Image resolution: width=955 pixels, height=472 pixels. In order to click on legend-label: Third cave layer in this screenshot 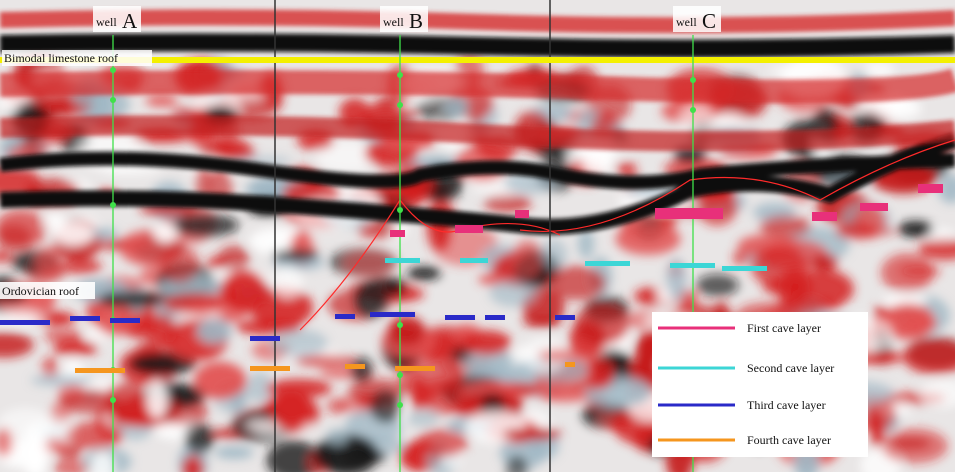, I will do `click(786, 405)`.